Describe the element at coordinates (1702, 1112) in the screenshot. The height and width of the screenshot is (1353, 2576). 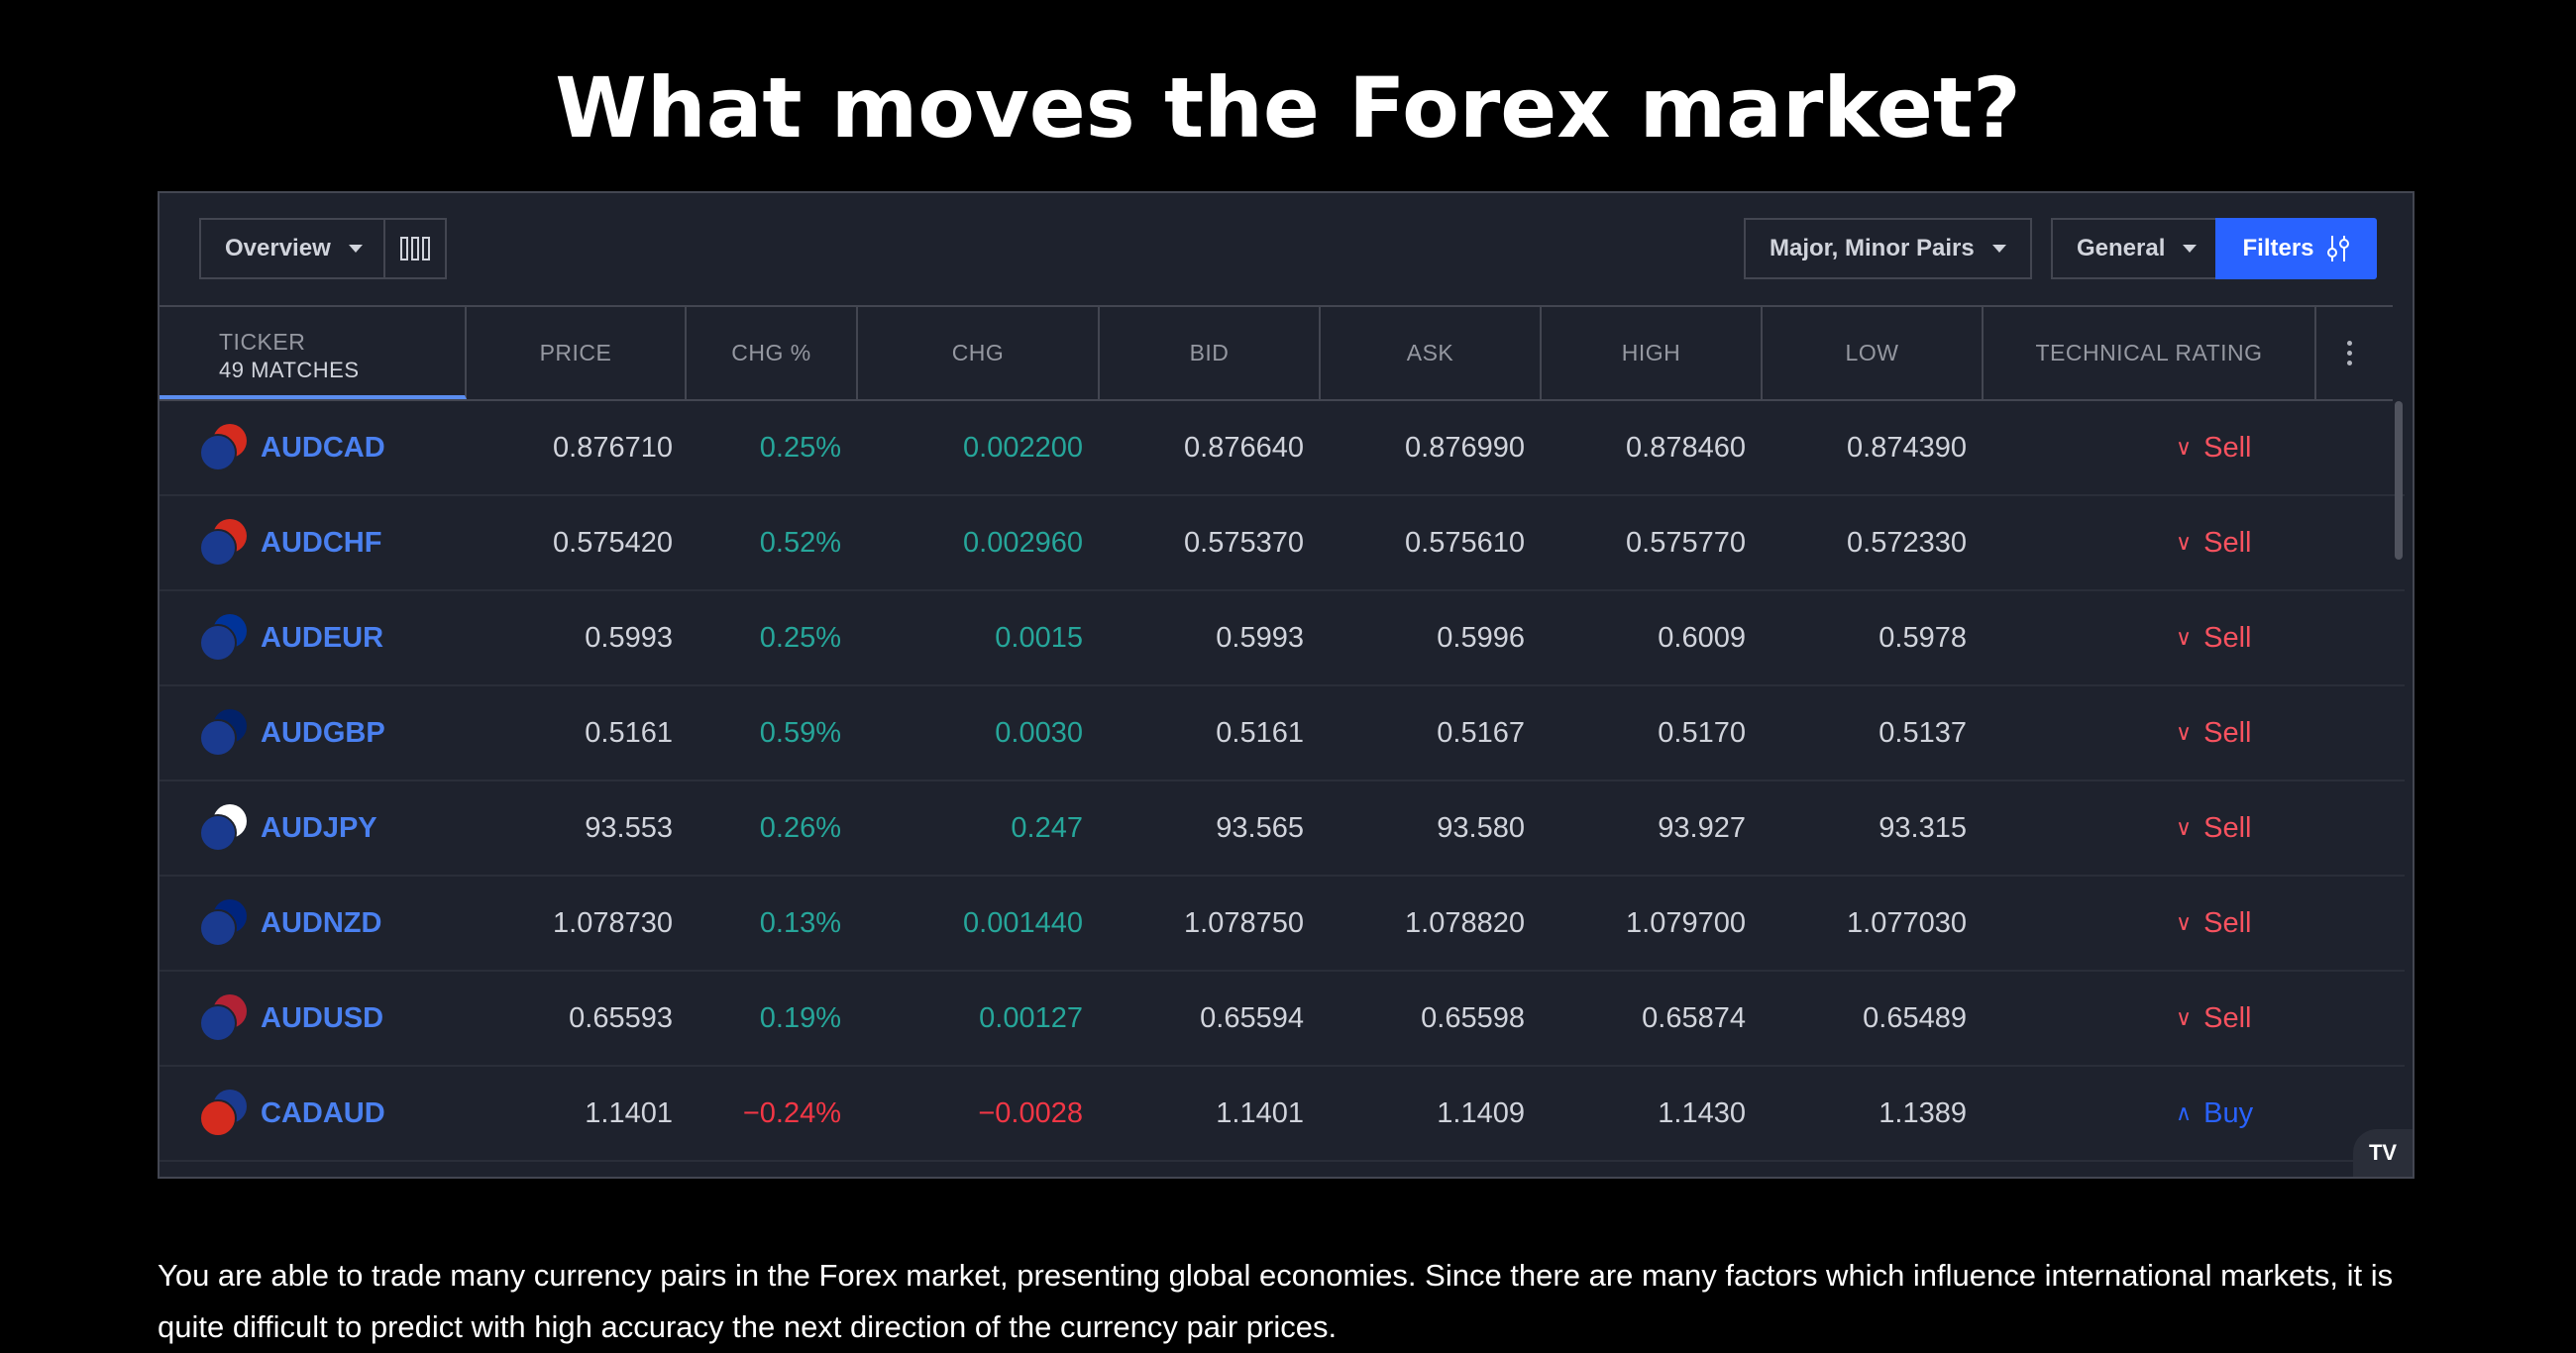
I see `high-cell: 1.1430` at that location.